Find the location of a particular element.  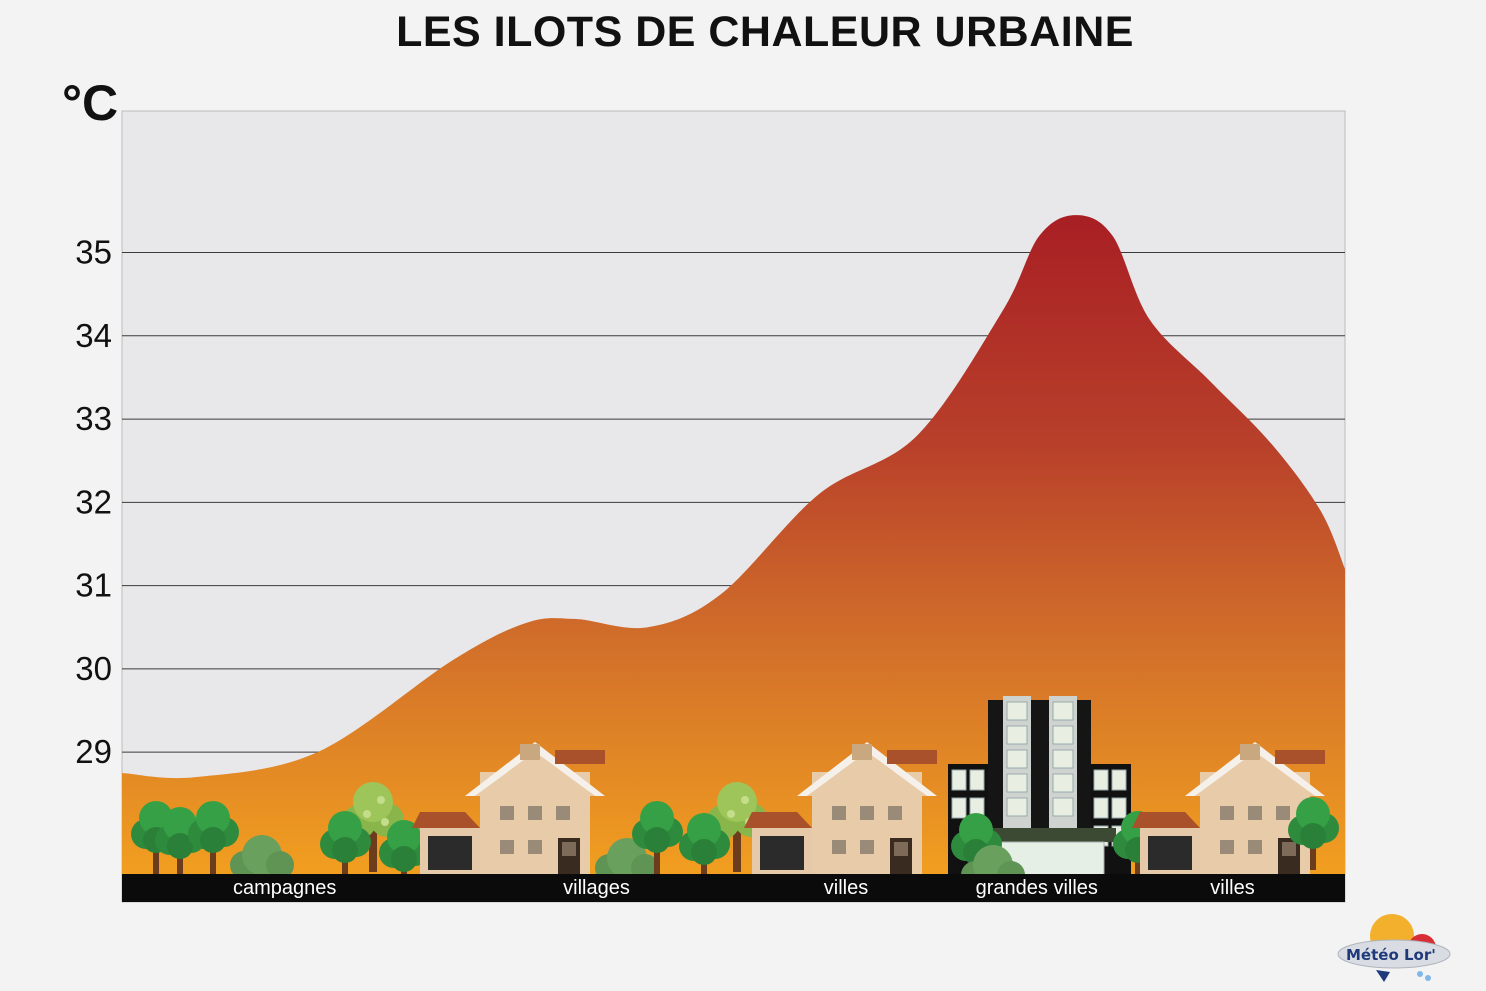

y-tick-label: 31 is located at coordinates (93, 585).